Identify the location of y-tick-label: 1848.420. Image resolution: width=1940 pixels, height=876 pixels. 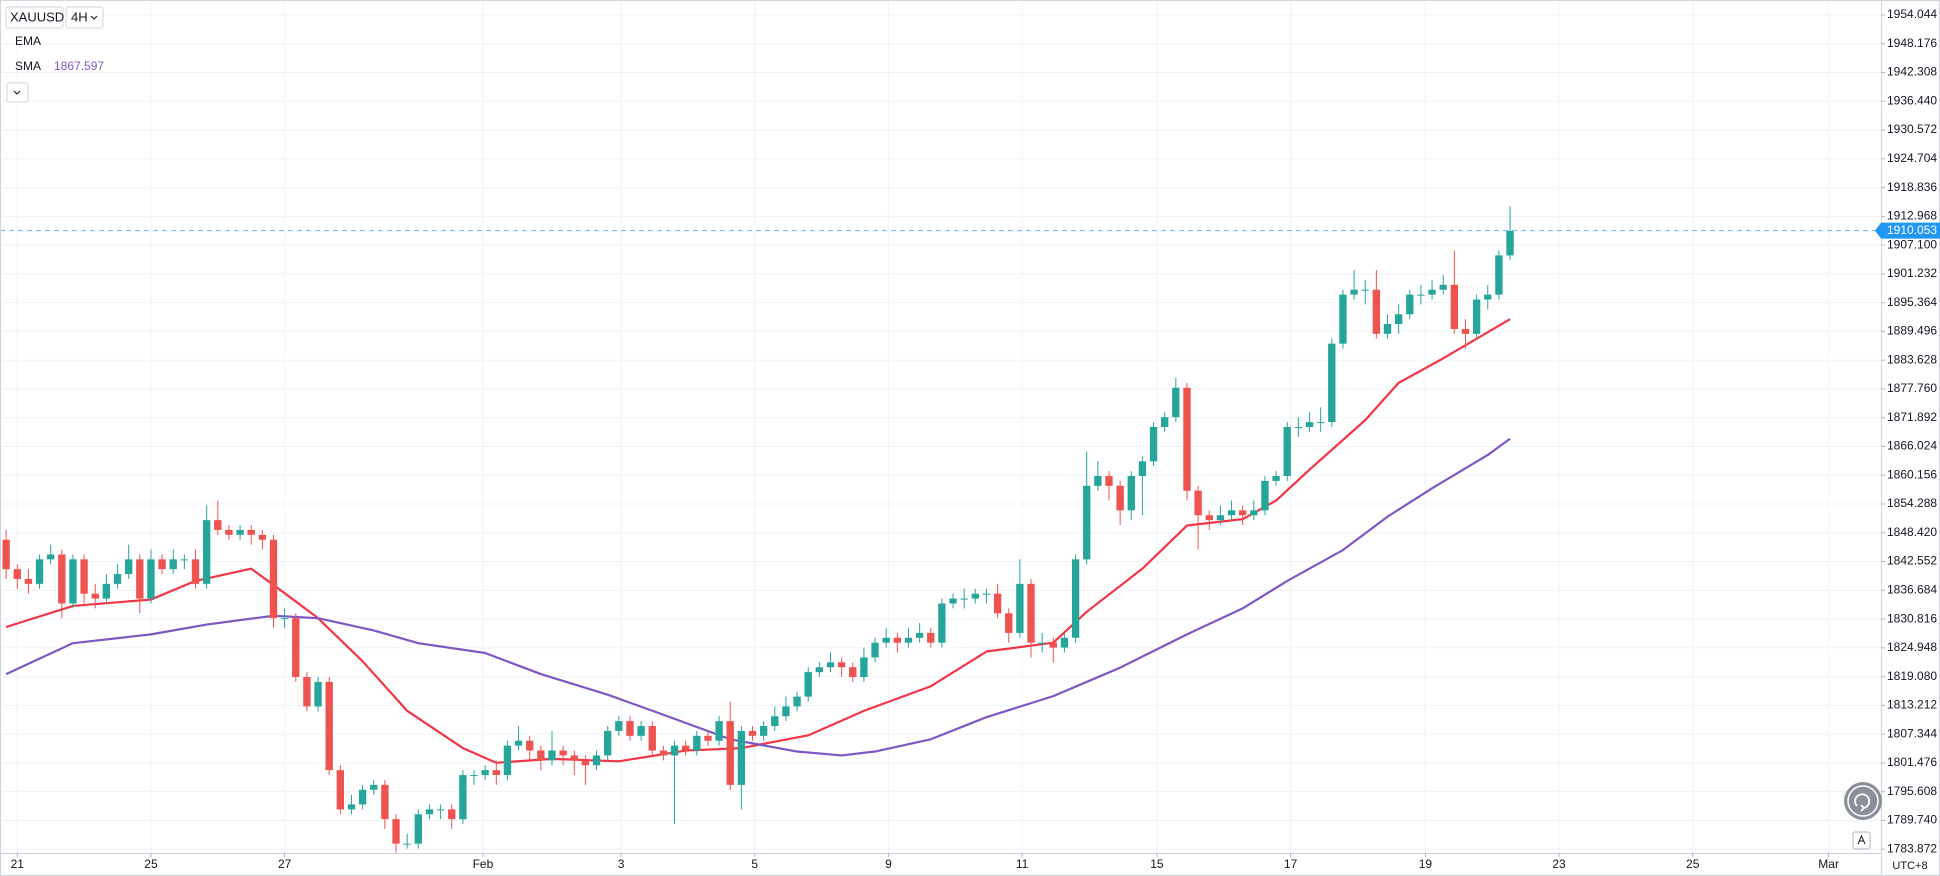
(1912, 532).